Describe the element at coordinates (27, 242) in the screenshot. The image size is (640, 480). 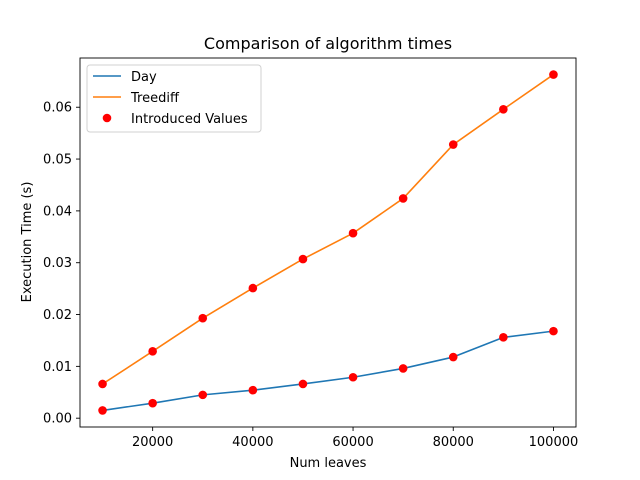
I see `y-axis-label: Execution Time (s)` at that location.